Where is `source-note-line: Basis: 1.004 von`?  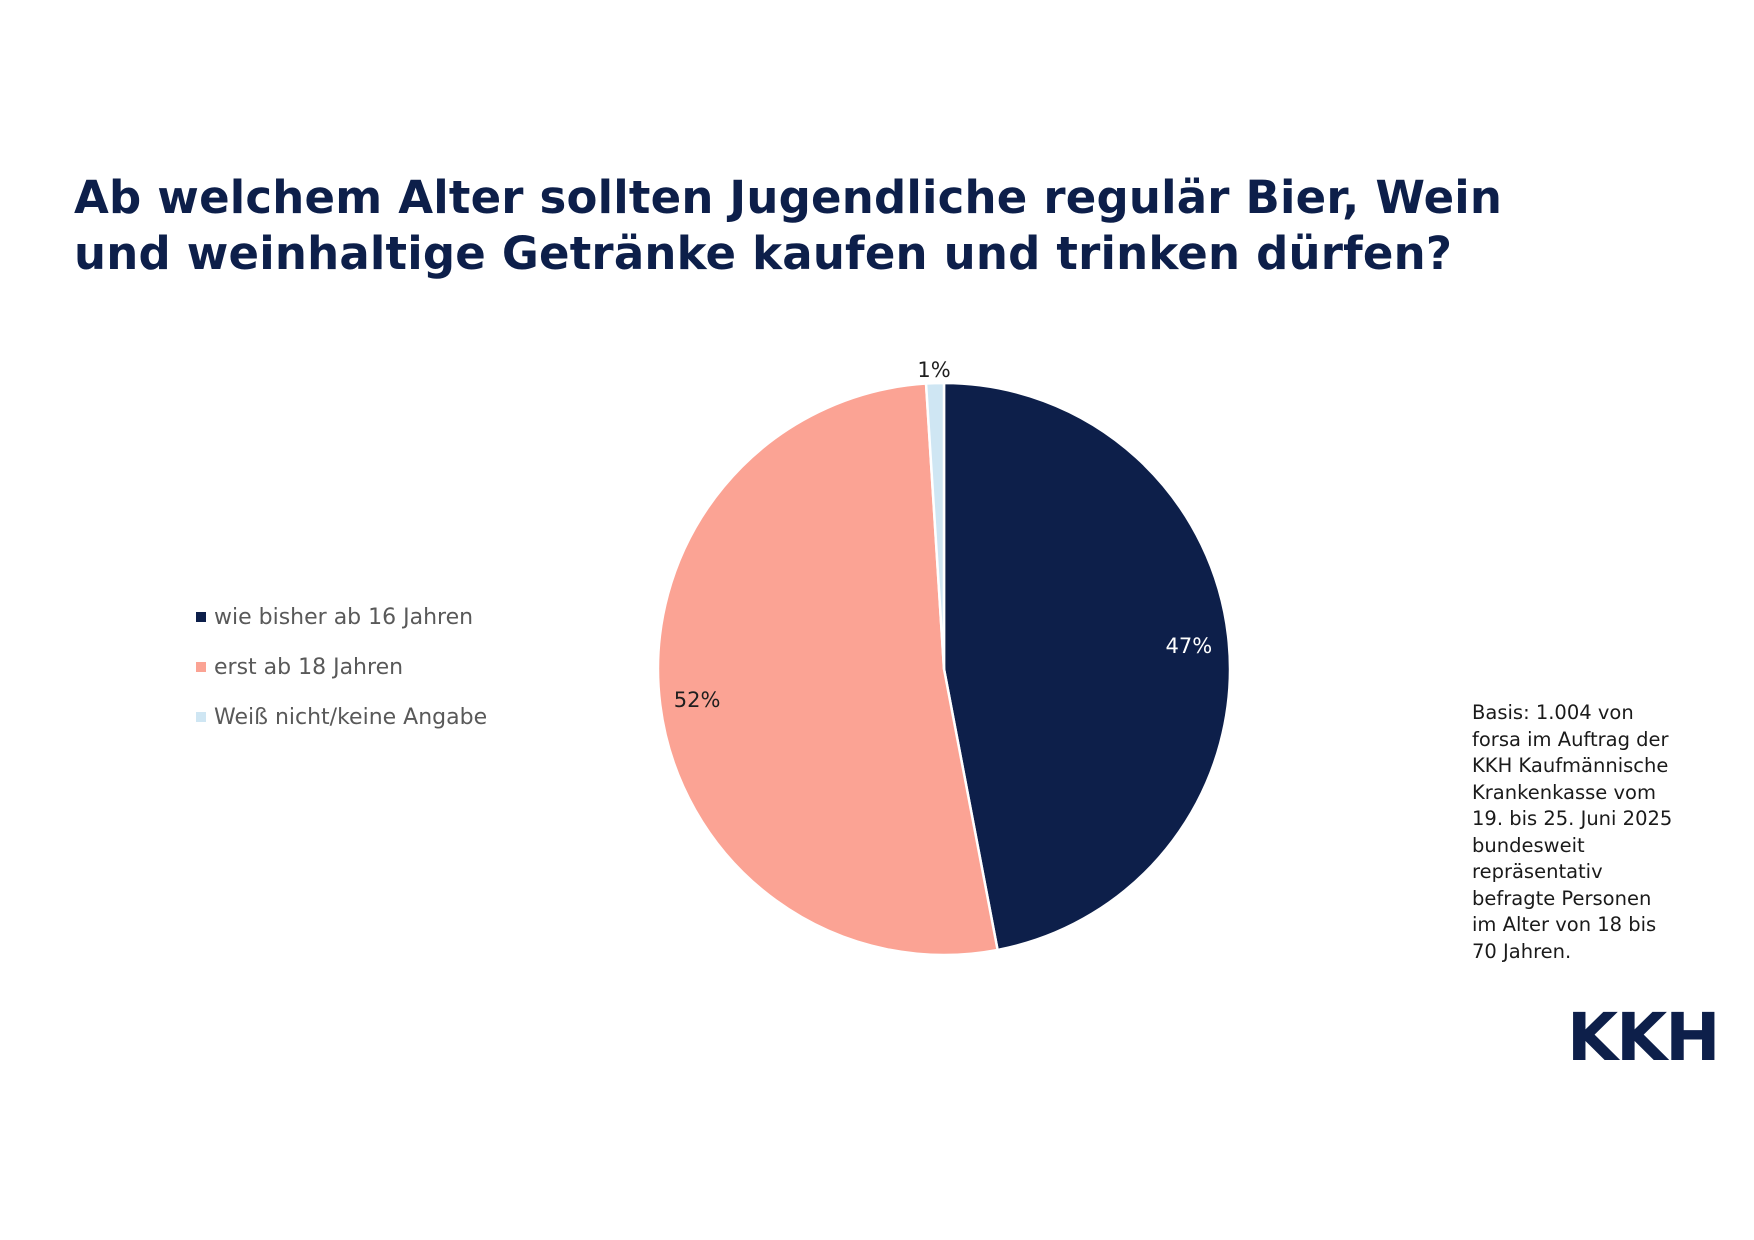
source-note-line: Basis: 1.004 von is located at coordinates (1553, 712).